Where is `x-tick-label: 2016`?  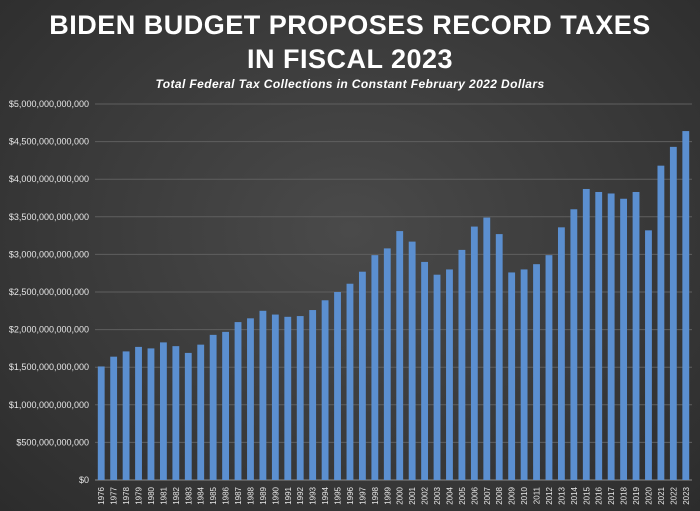
x-tick-label: 2016 is located at coordinates (599, 495).